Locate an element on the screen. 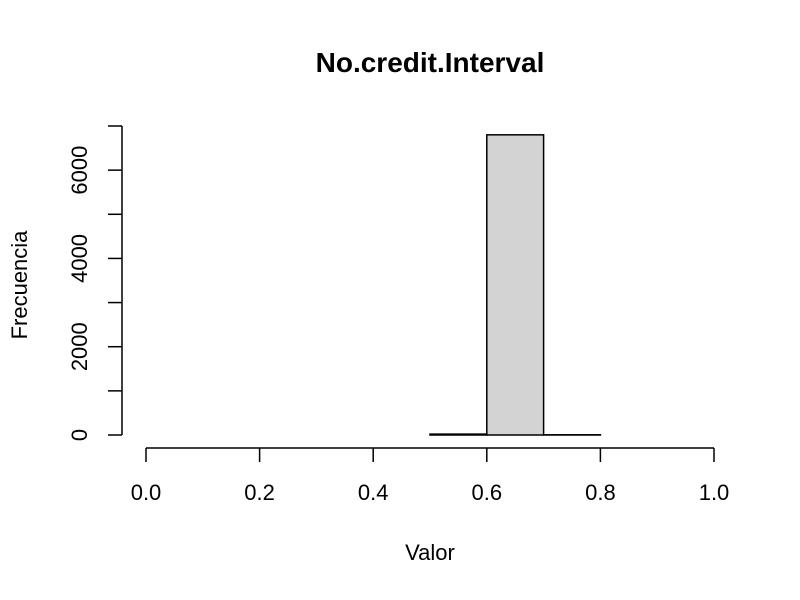 This screenshot has width=800, height=600. x-axis: 0.0 0.2 0.4 0.6 0.8 1.0 is located at coordinates (430, 476).